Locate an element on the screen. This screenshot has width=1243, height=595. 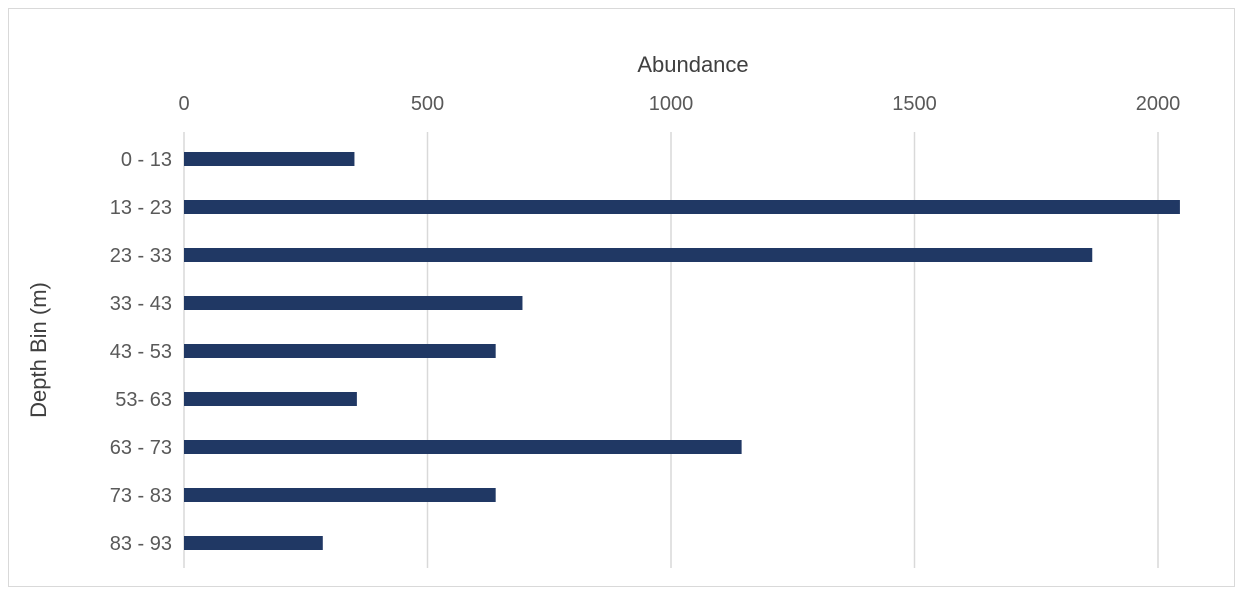
x-tick-label: 1500 is located at coordinates (914, 104).